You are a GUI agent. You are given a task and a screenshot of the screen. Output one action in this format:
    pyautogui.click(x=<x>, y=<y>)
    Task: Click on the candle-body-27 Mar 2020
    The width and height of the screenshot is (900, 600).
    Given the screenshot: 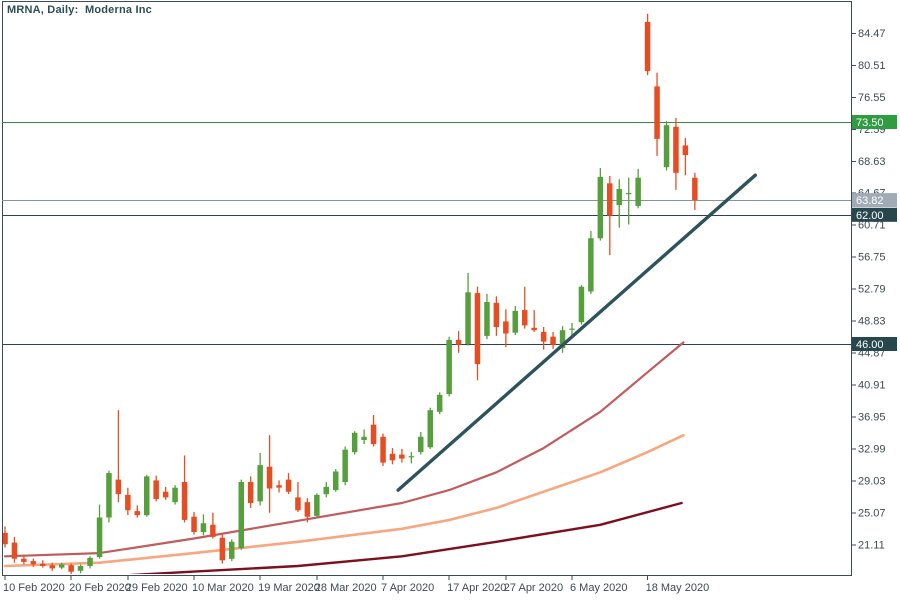 What is the action you would take?
    pyautogui.click(x=317, y=505)
    